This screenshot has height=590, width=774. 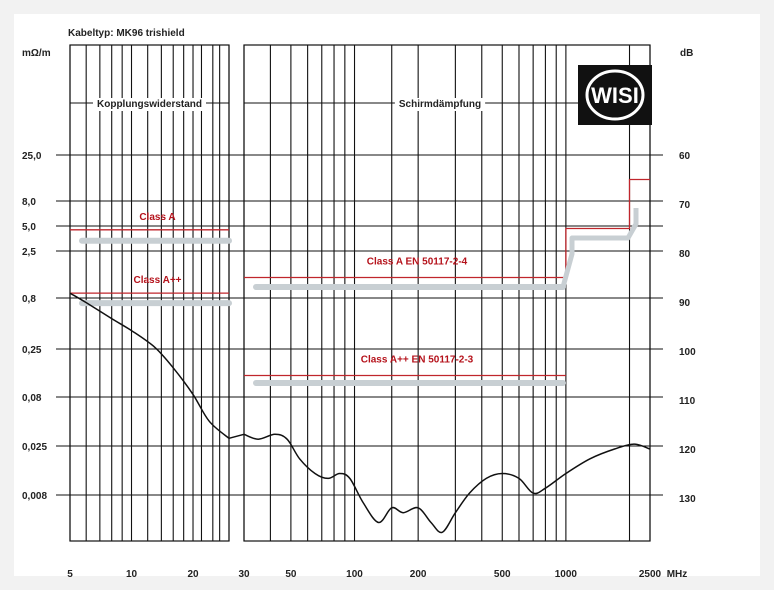 I want to click on left-y-tick-label: 0,025, so click(x=34, y=447).